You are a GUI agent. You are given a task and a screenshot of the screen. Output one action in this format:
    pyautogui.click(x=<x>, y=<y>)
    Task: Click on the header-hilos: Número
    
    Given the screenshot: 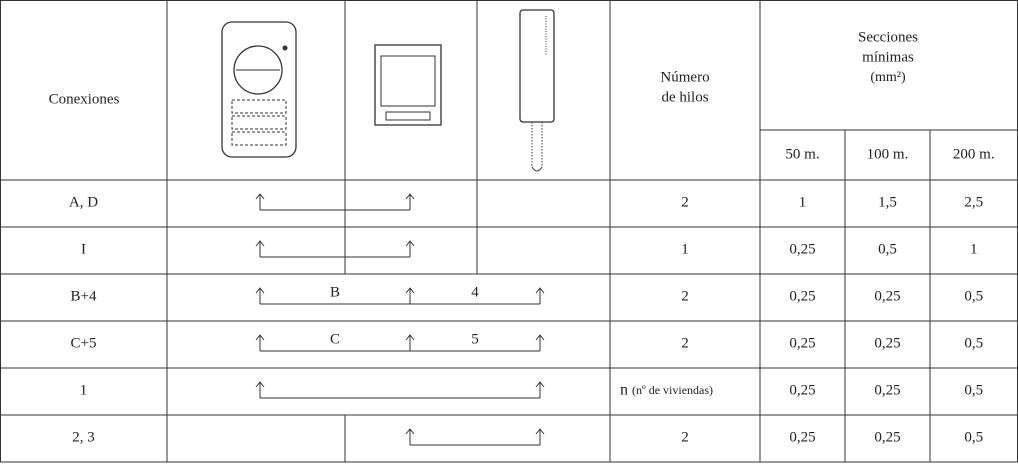 What is the action you would take?
    pyautogui.click(x=684, y=77)
    